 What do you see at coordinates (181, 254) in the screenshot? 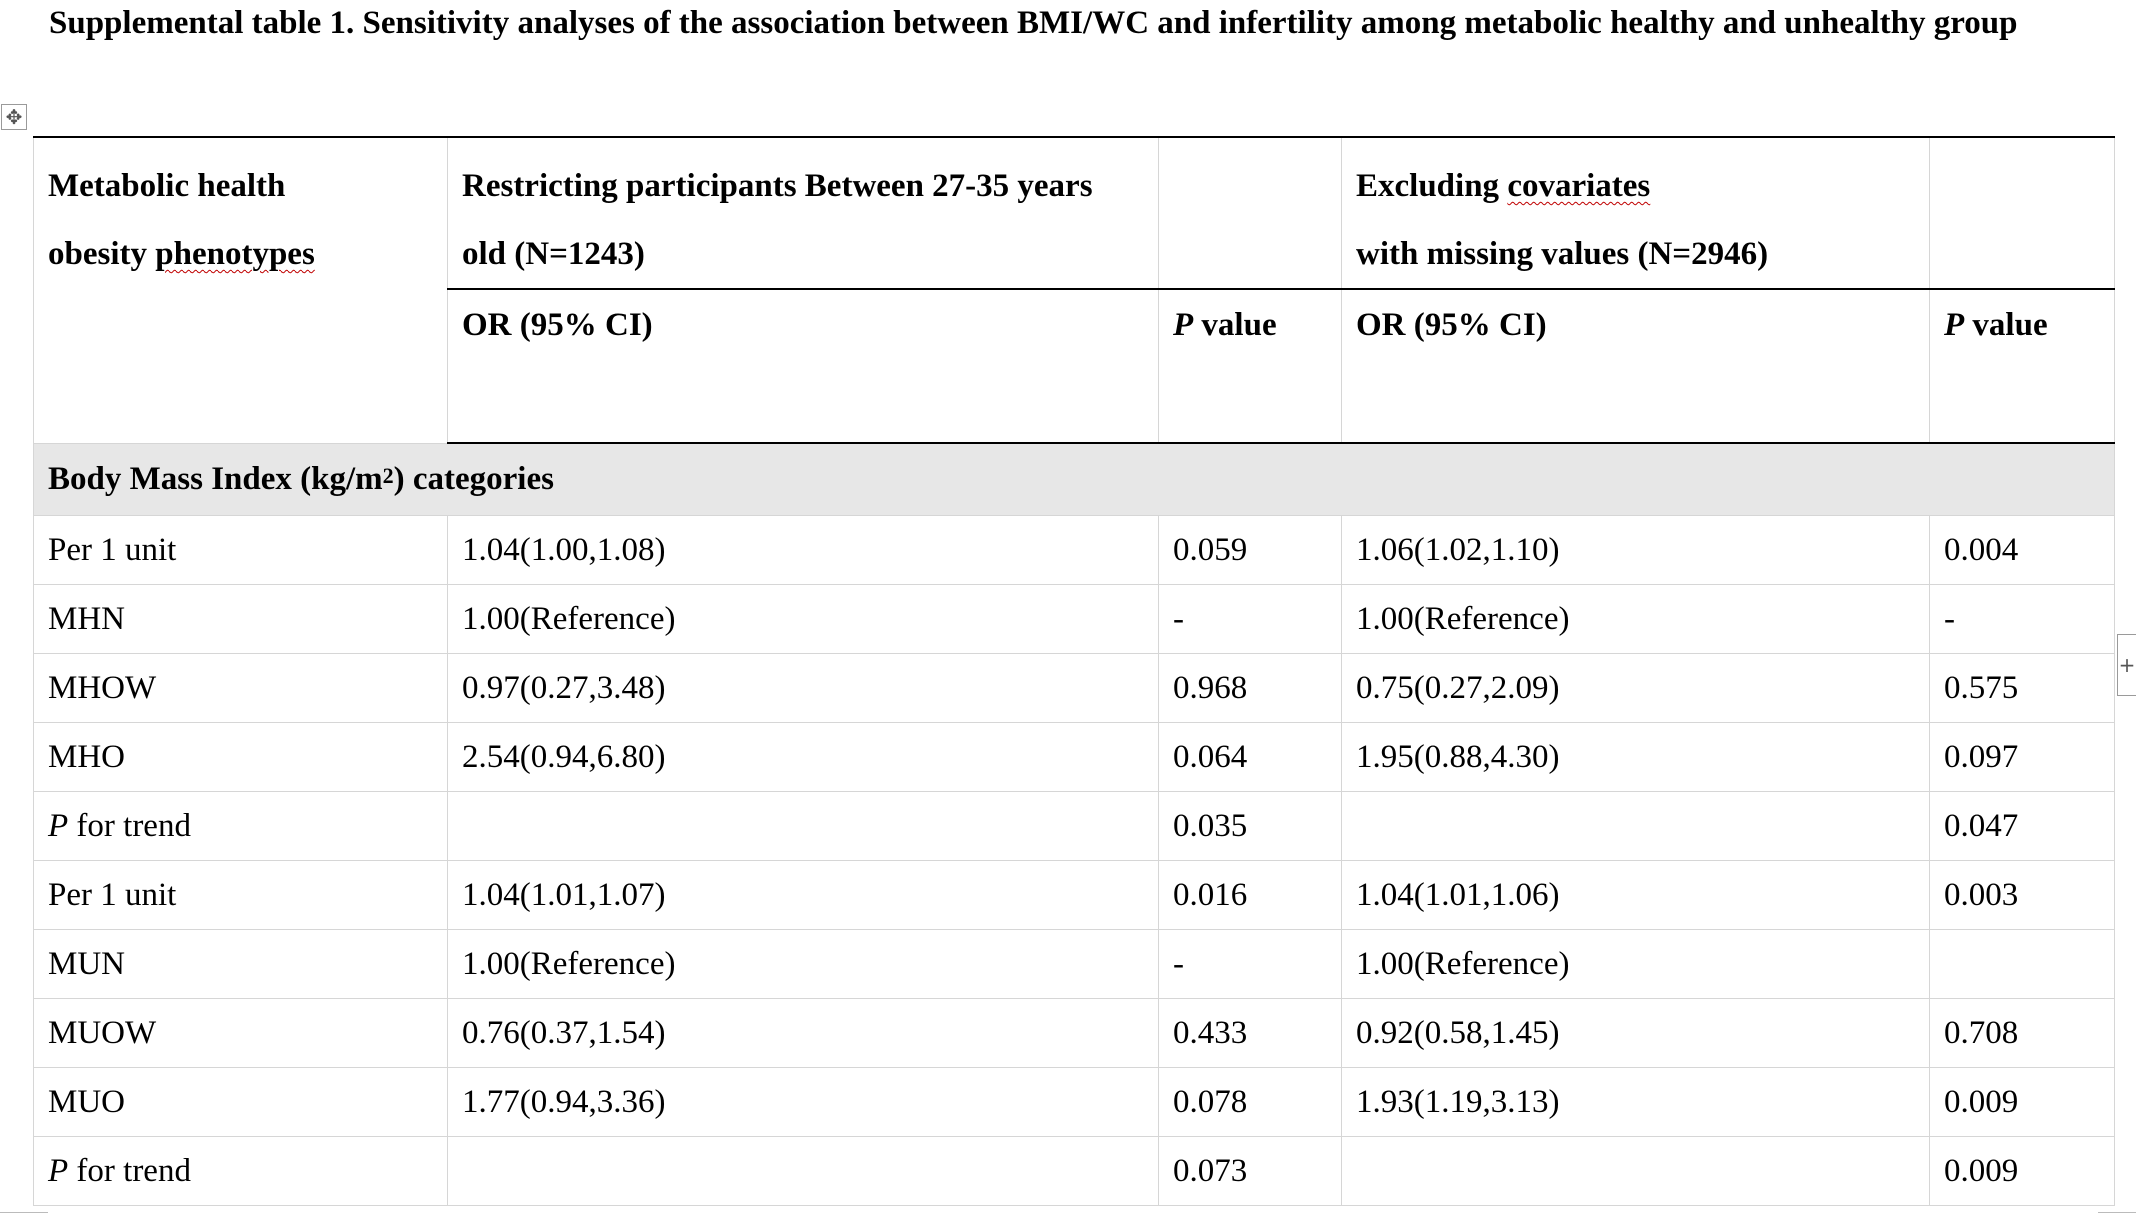
I see `stub-header-line2: obesity phenotypes` at bounding box center [181, 254].